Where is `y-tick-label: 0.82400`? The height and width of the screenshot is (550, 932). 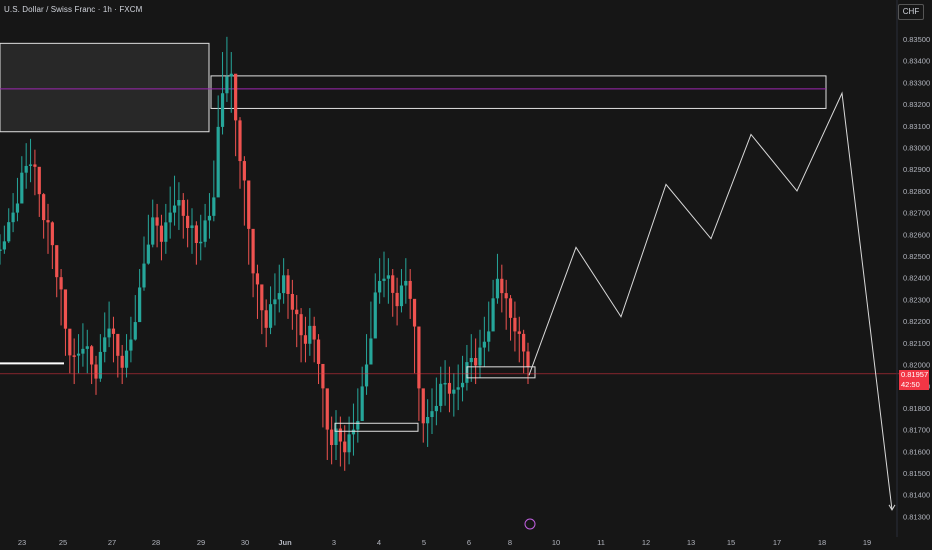
y-tick-label: 0.82400 is located at coordinates (916, 278).